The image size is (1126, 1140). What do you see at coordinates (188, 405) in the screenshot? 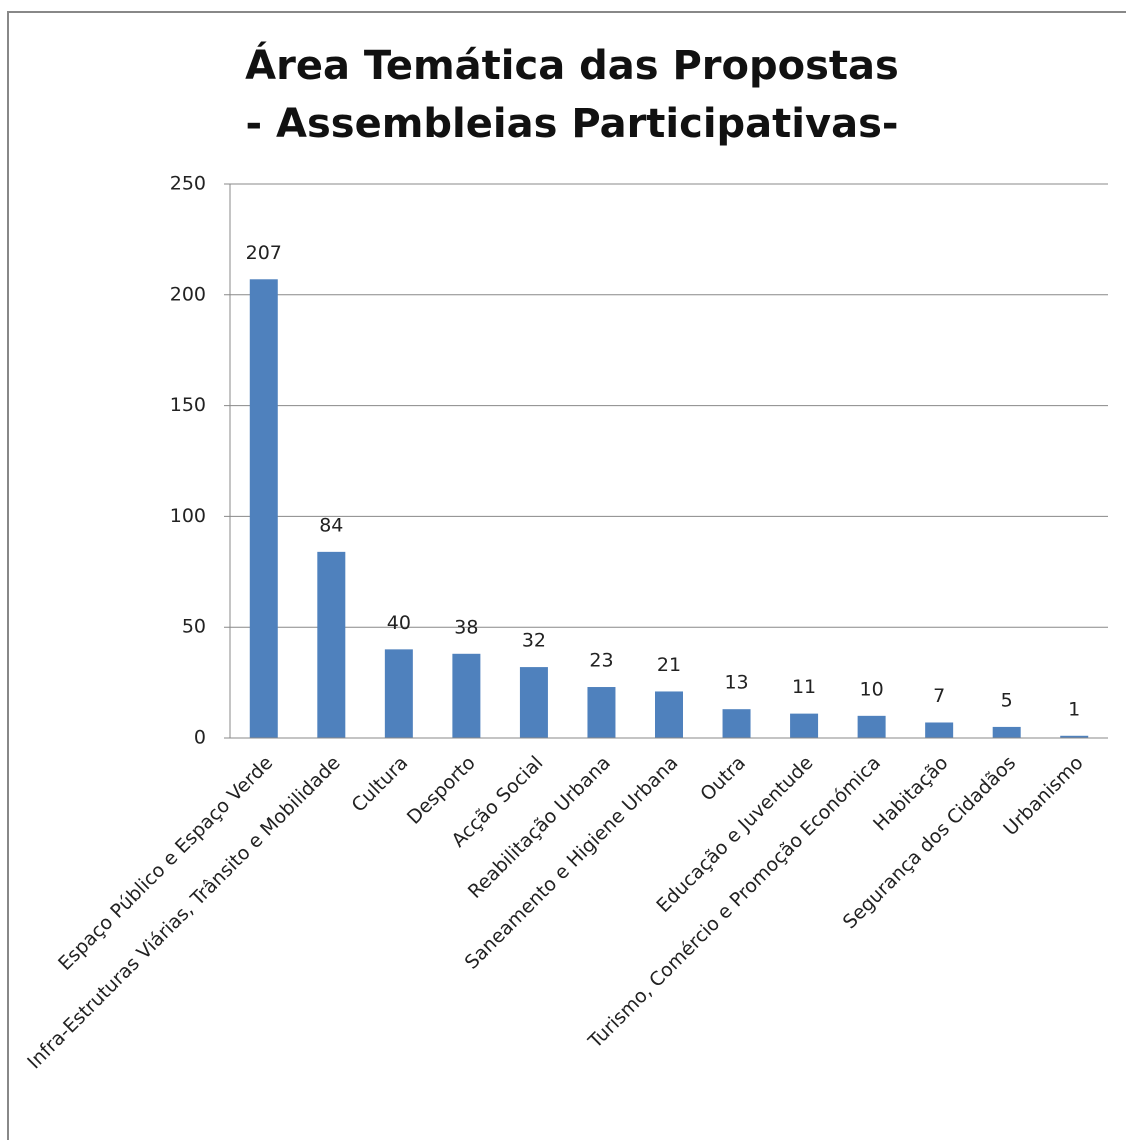
I see `y-tick-label: 150` at bounding box center [188, 405].